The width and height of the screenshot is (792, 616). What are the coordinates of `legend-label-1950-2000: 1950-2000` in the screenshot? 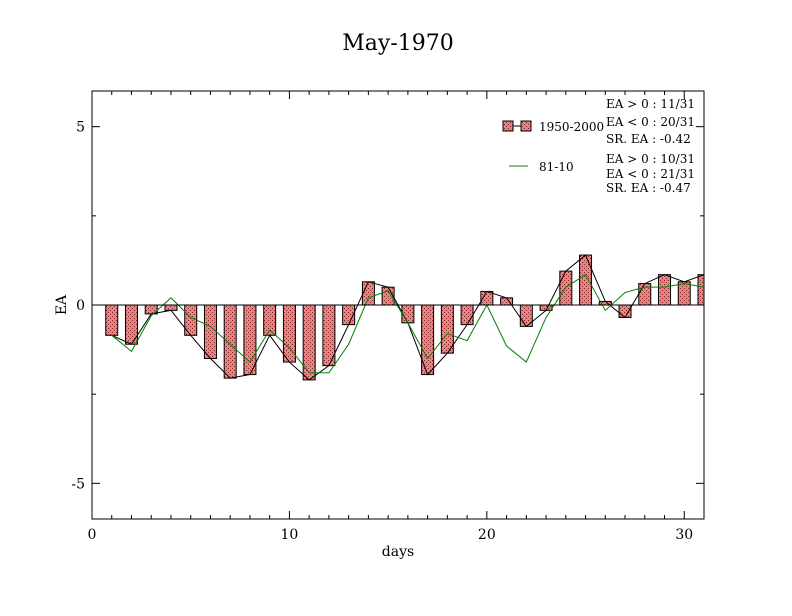 It's located at (571, 127).